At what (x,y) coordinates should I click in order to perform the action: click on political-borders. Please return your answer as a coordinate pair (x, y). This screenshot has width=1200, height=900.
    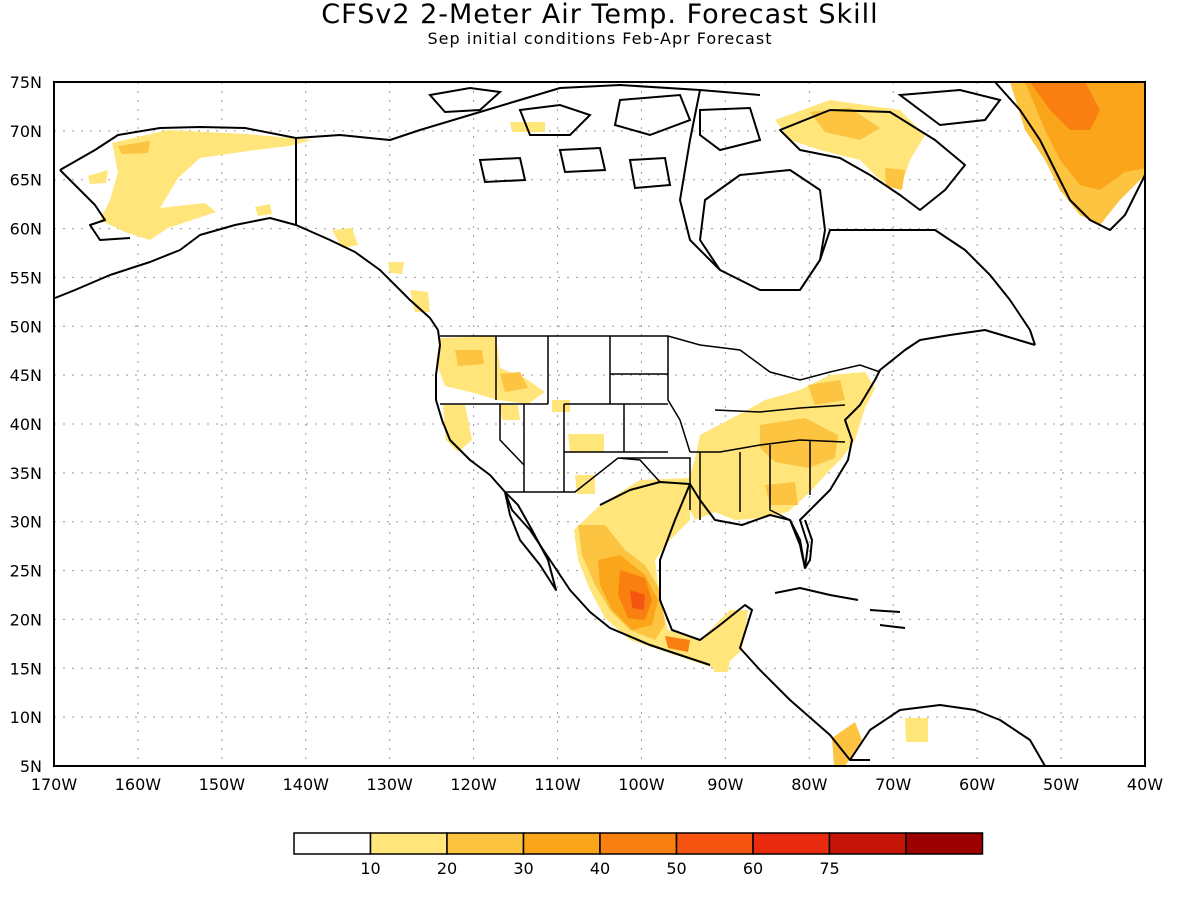
    Looking at the image, I should click on (660, 428).